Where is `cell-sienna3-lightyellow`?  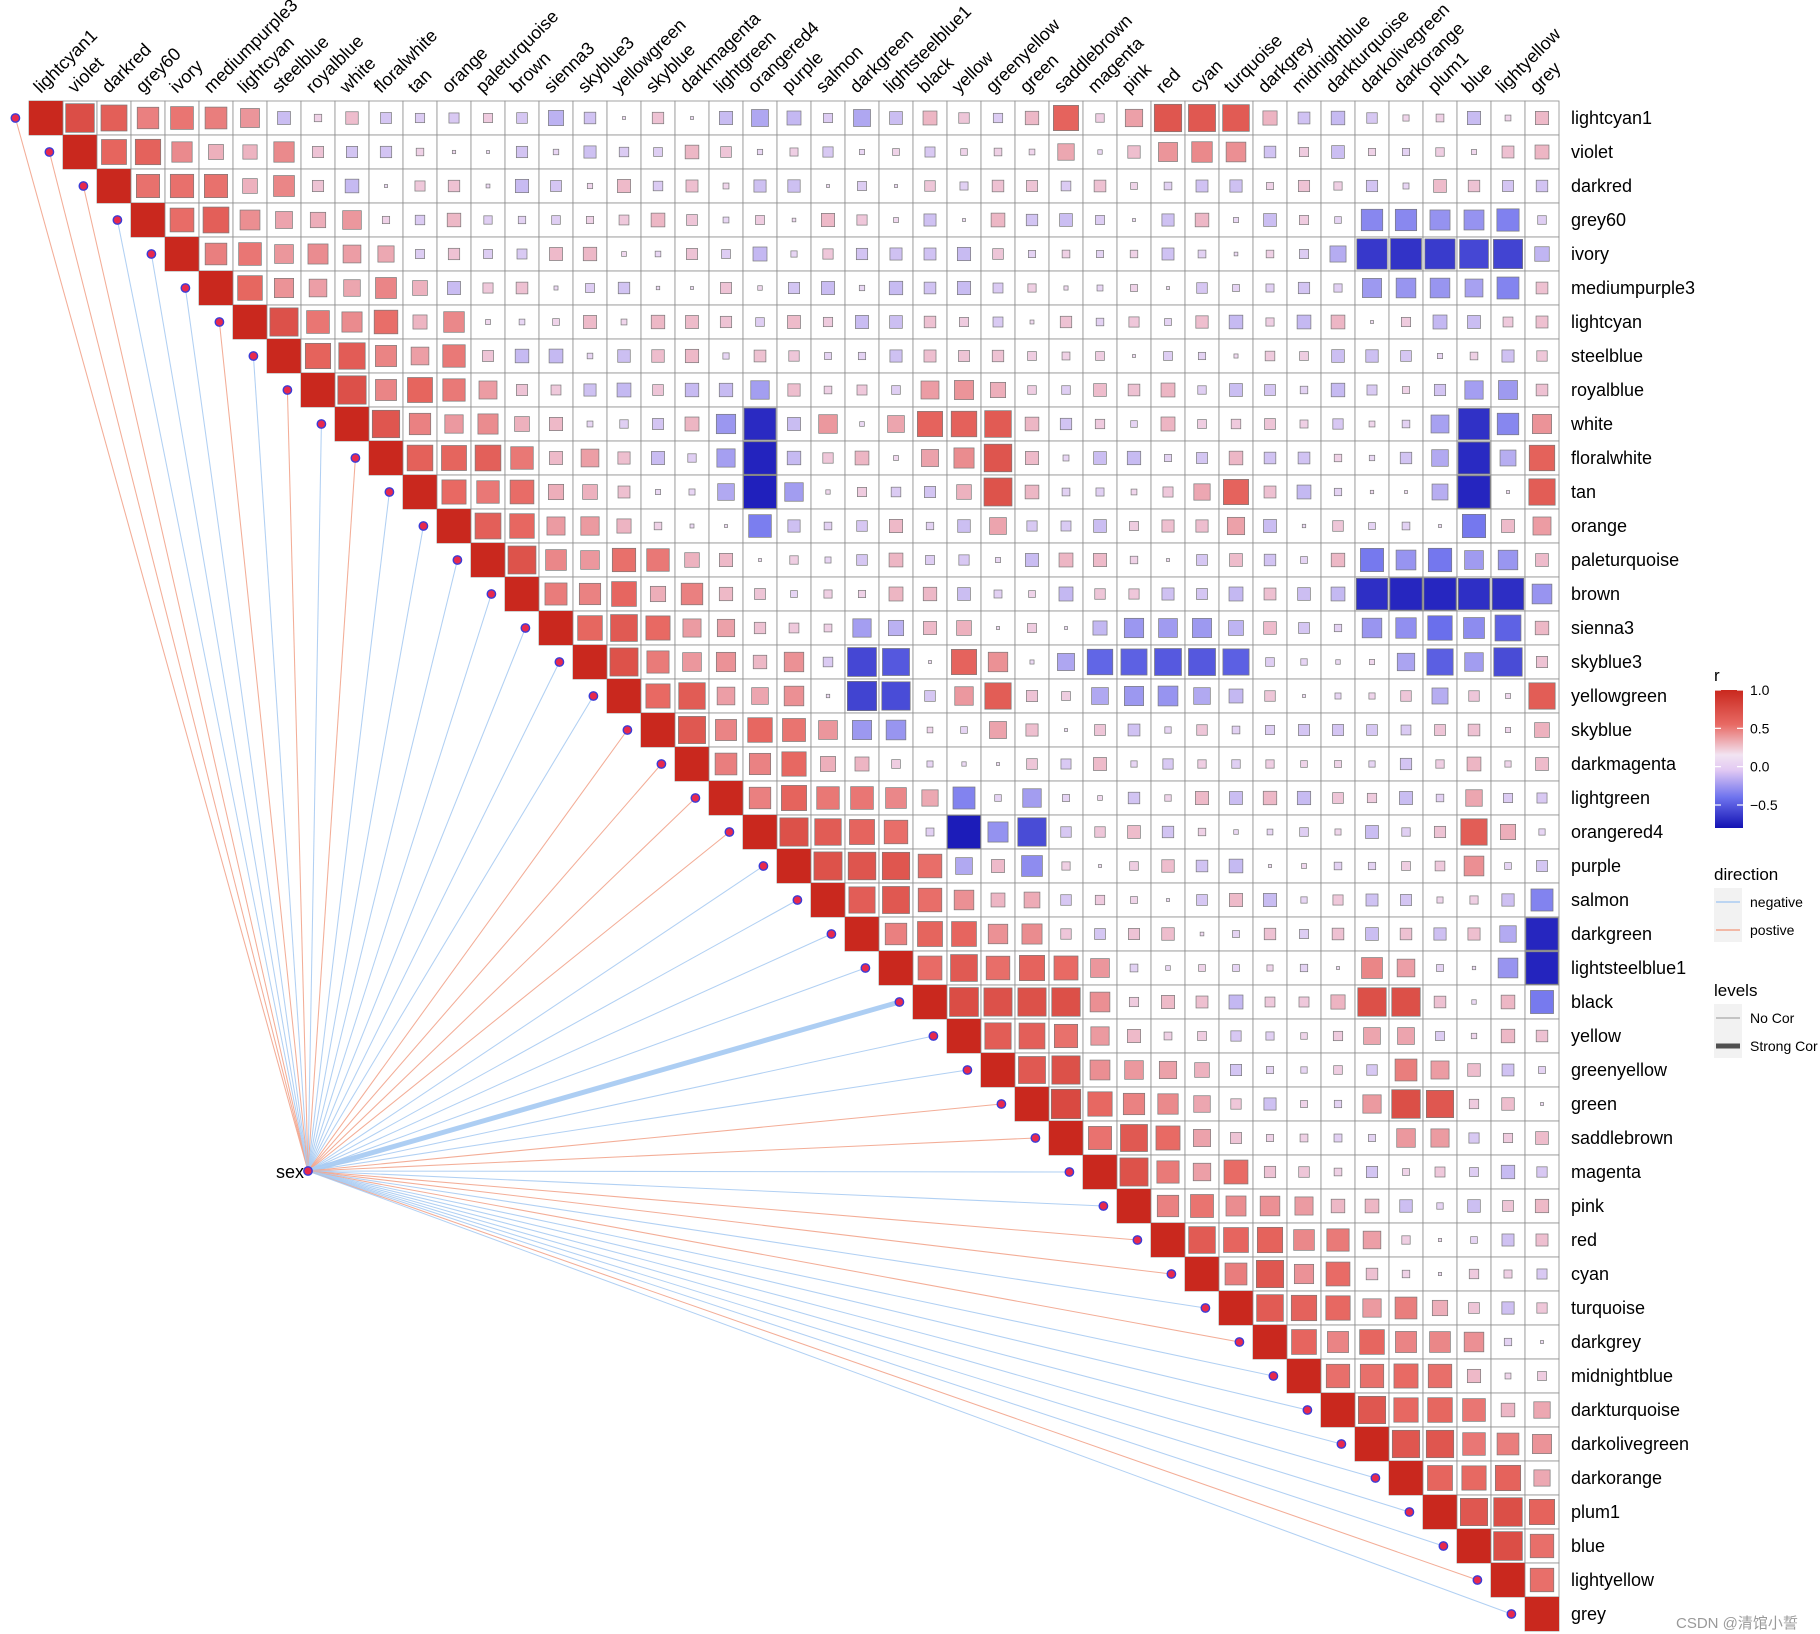
cell-sienna3-lightyellow is located at coordinates (1508, 628).